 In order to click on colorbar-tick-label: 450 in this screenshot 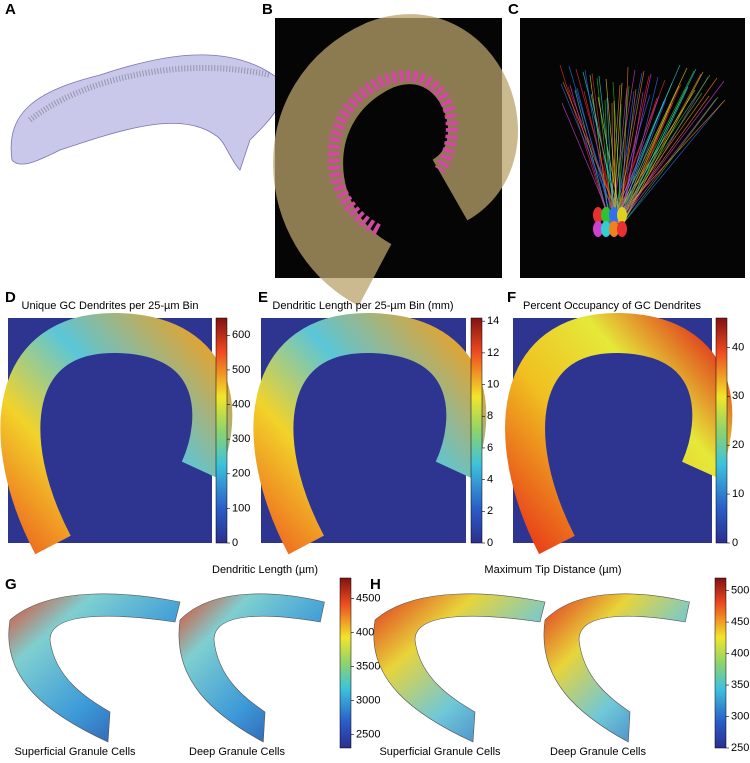, I will do `click(740, 622)`.